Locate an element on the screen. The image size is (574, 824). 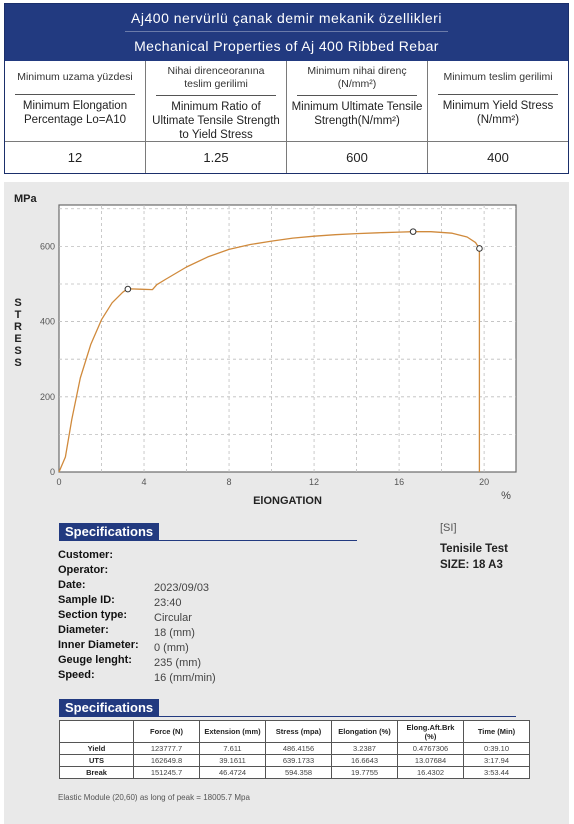
column-header: Force (N) is located at coordinates (166, 731).